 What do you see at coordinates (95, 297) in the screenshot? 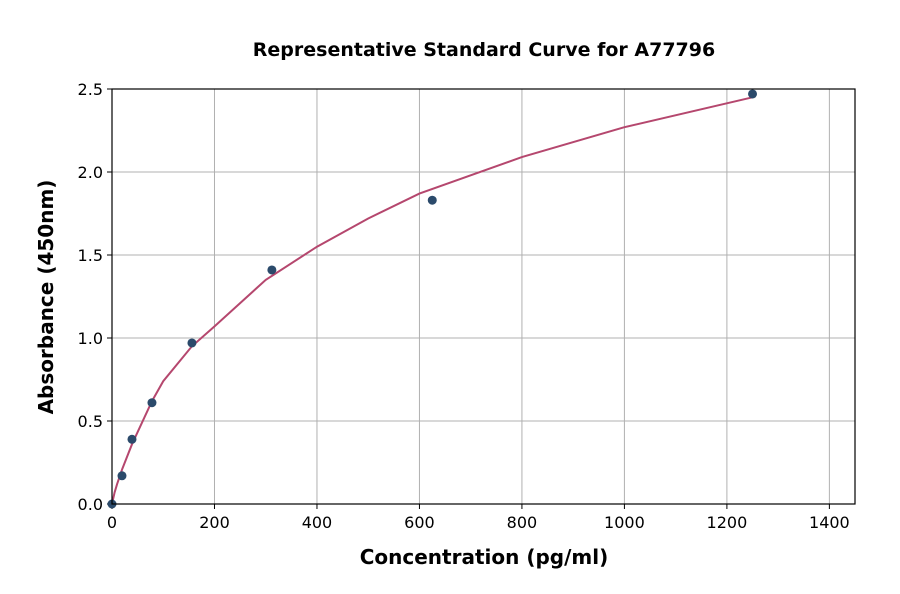
I see `y-axis-ticks: 0.0 0.5 1.0 1.5 2.0 2.5` at bounding box center [95, 297].